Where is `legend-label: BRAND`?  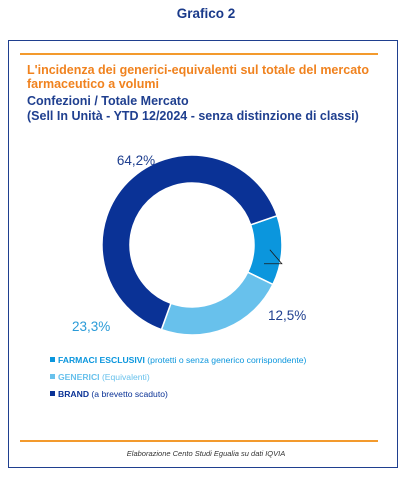 legend-label: BRAND is located at coordinates (74, 394).